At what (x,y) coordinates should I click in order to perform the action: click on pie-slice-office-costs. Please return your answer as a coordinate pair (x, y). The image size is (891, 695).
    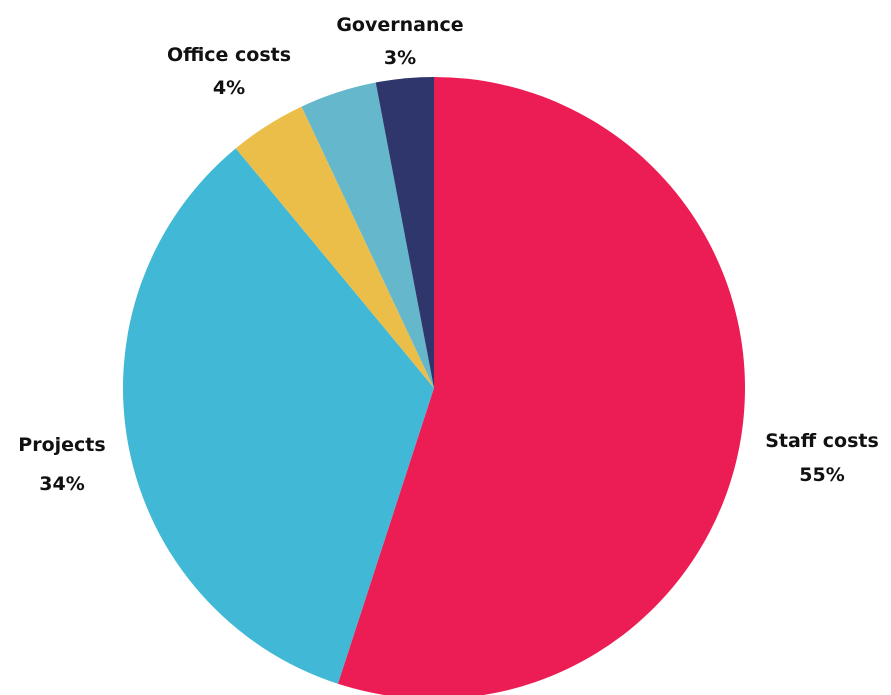
    Looking at the image, I should click on (334, 247).